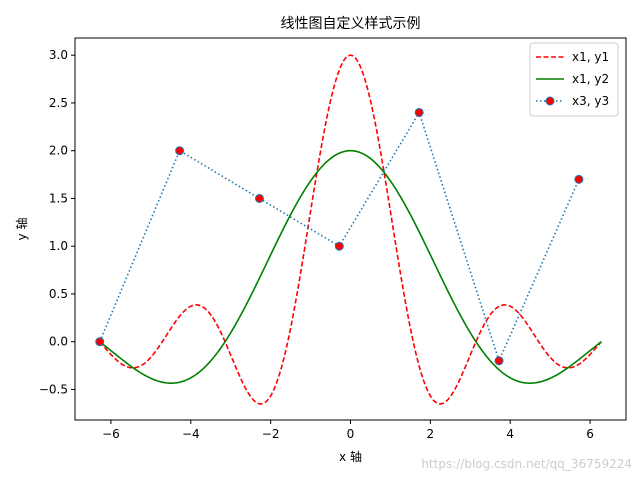 This screenshot has width=640, height=480. What do you see at coordinates (21, 229) in the screenshot?
I see `y-axis-label: y 轴` at bounding box center [21, 229].